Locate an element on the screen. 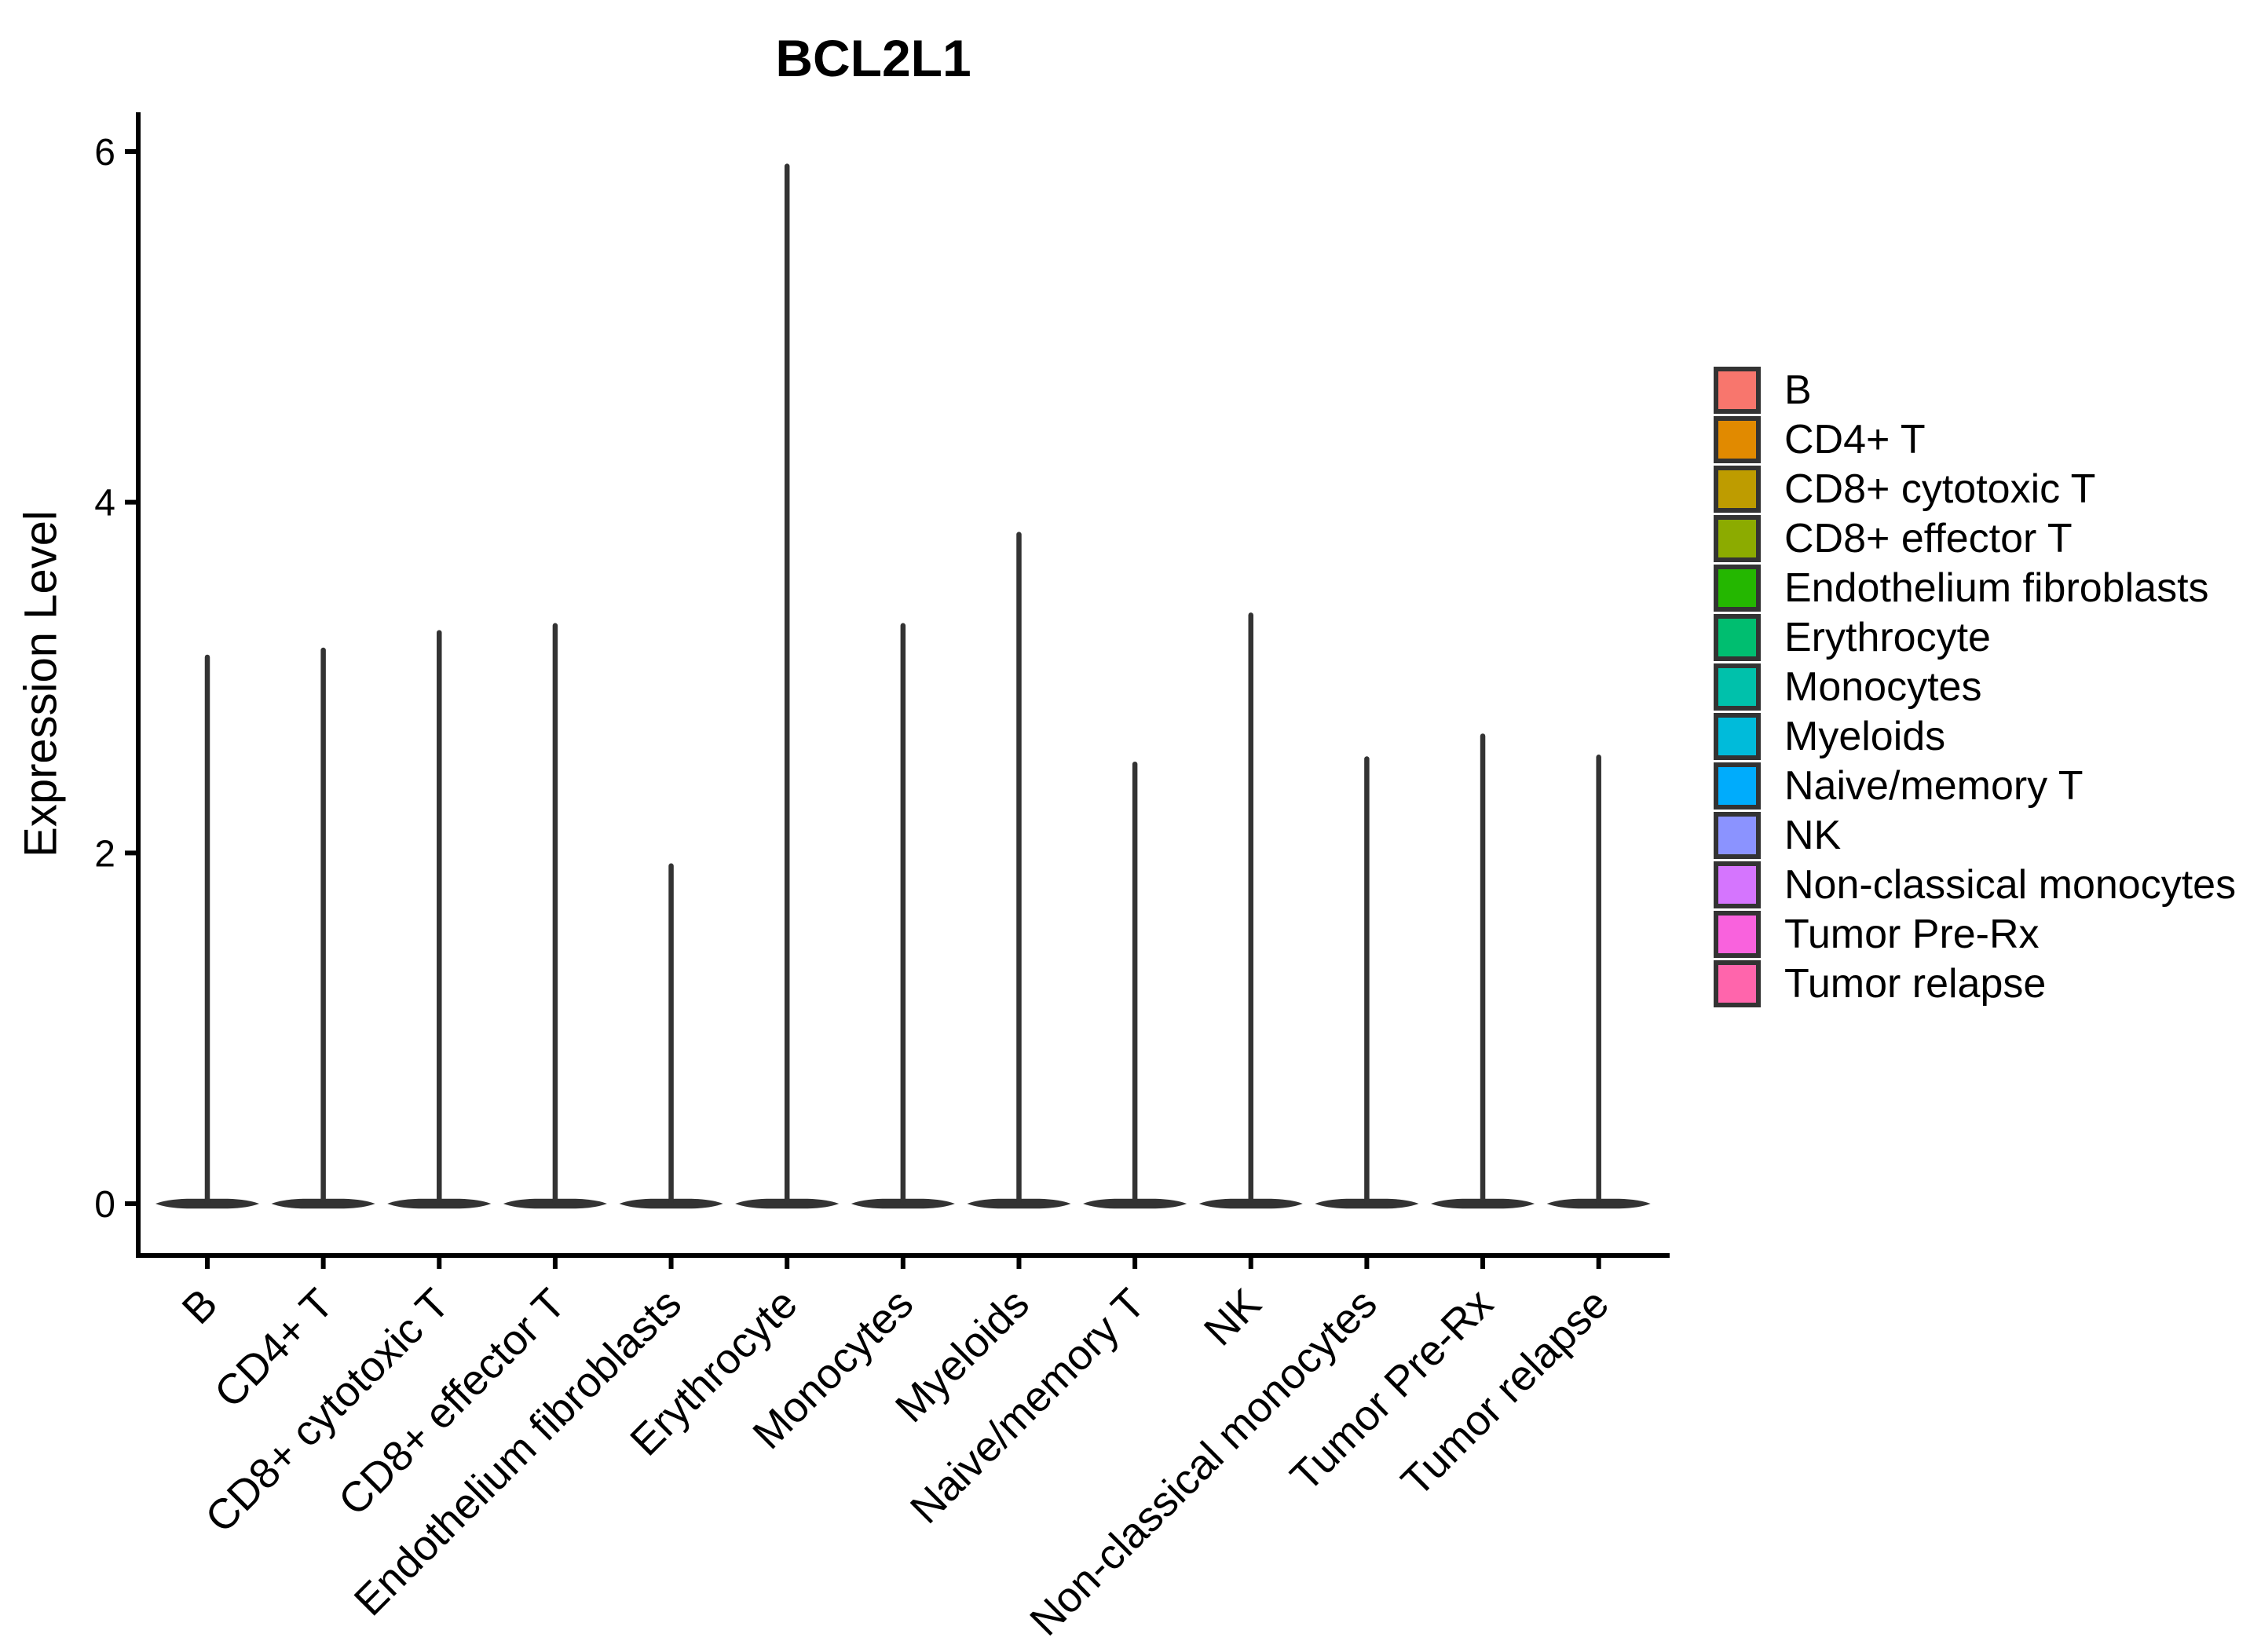  x-tick-label: Tumor relapse is located at coordinates (1505, 1392).